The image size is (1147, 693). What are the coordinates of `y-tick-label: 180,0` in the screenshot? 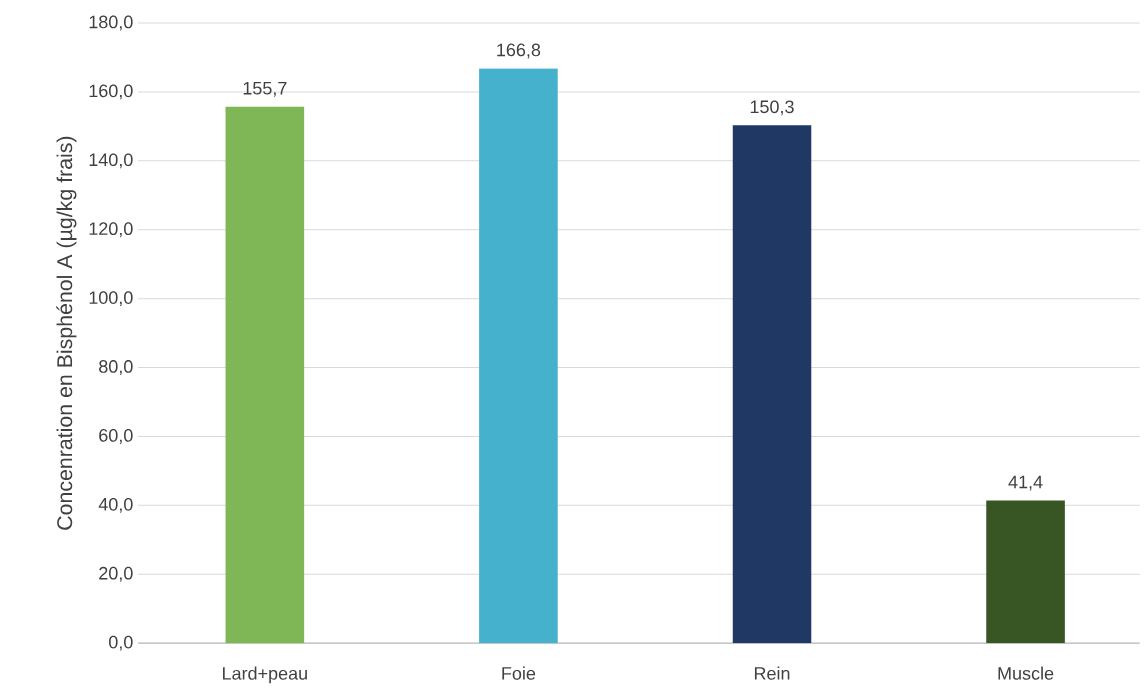 It's located at (111, 23).